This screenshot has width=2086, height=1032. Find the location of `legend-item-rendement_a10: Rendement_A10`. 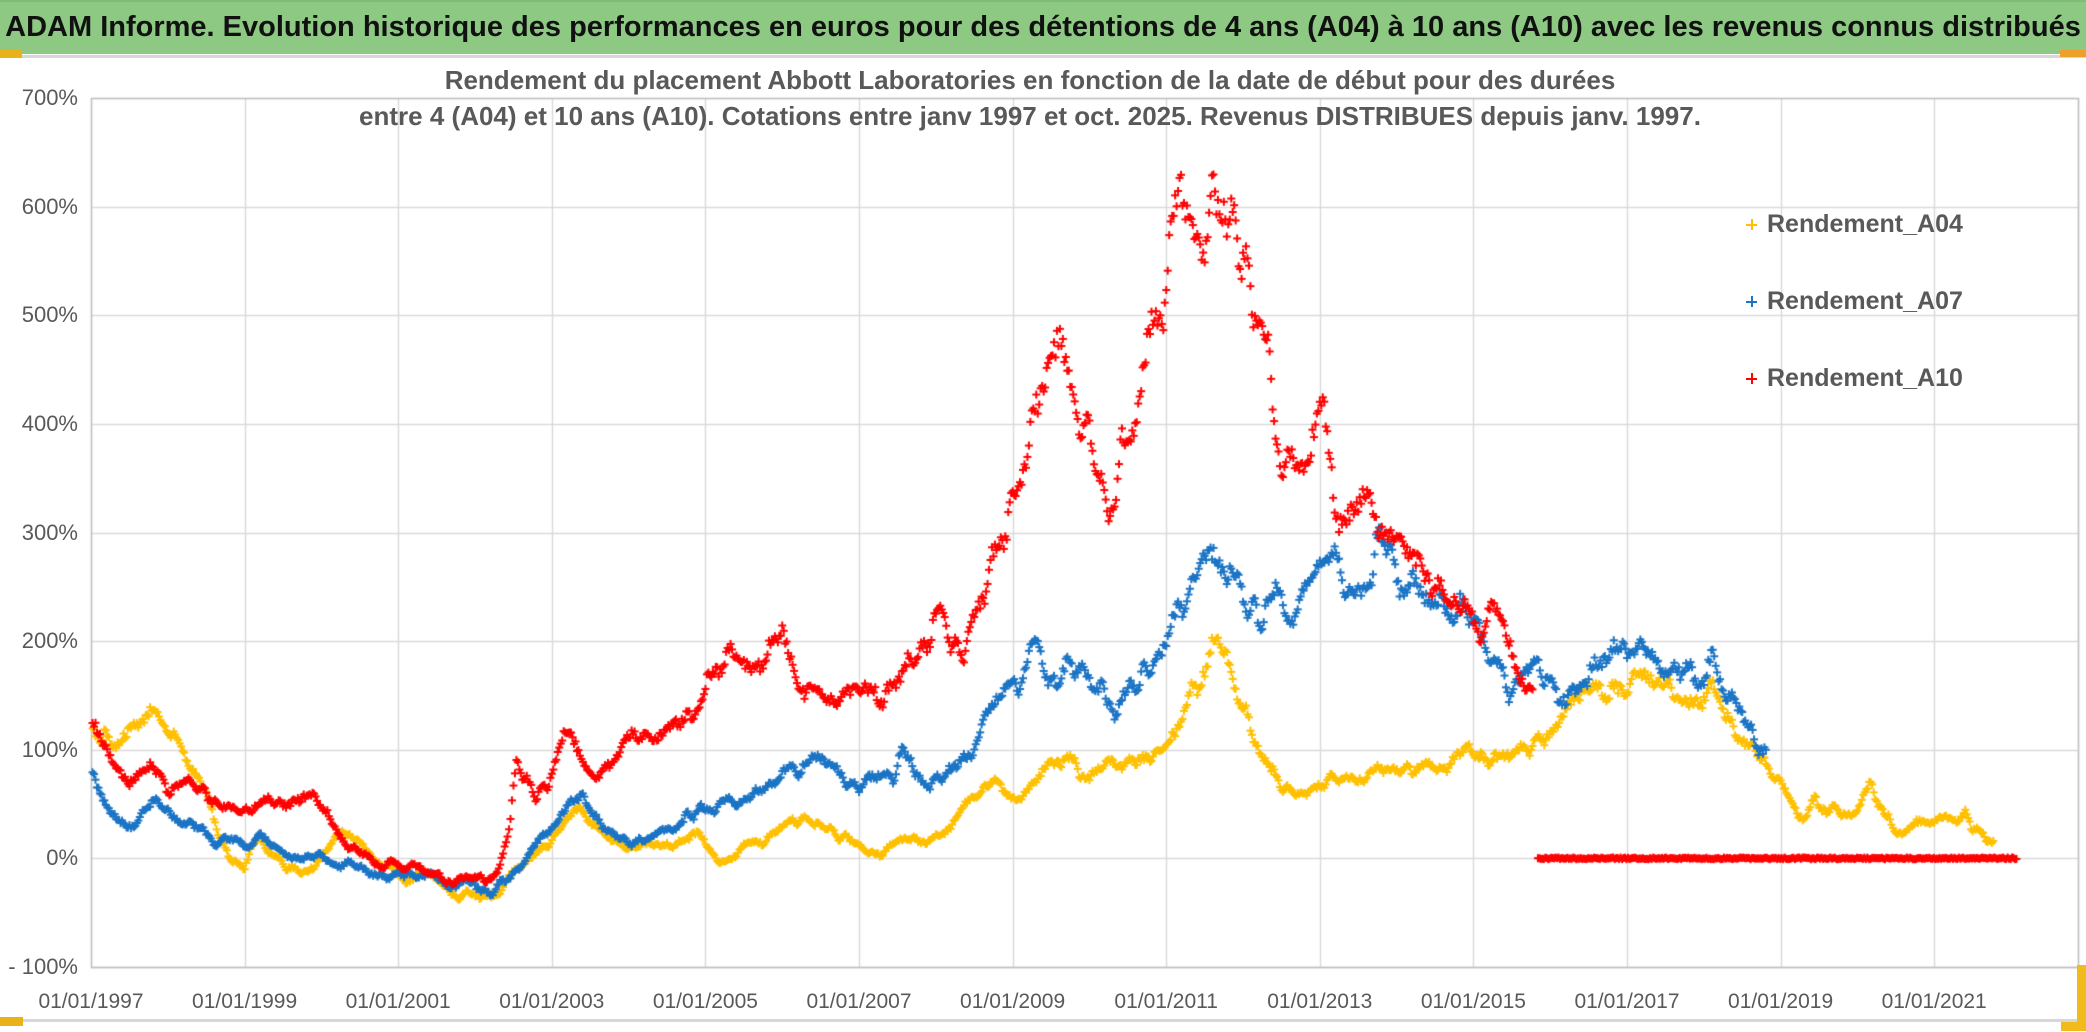

legend-item-rendement_a10: Rendement_A10 is located at coordinates (1854, 378).